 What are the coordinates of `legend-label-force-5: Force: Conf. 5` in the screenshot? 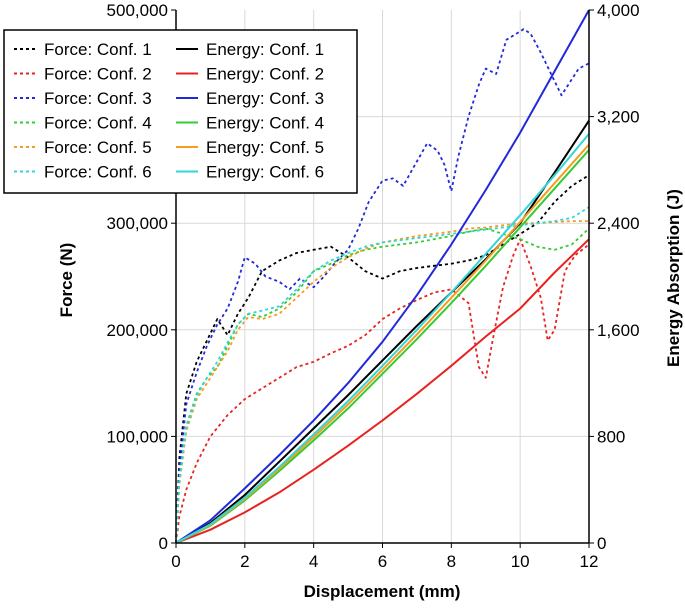 It's located at (98, 147).